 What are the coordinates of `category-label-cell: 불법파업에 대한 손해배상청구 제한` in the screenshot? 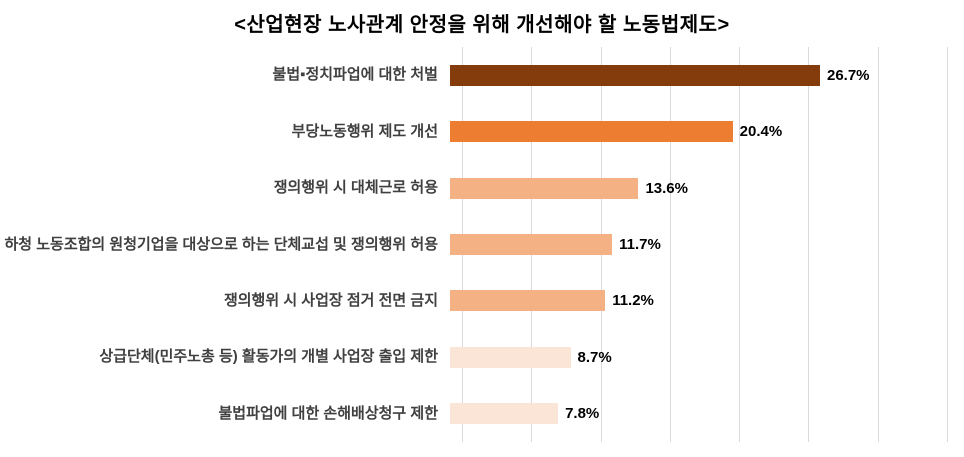 It's located at (225, 414).